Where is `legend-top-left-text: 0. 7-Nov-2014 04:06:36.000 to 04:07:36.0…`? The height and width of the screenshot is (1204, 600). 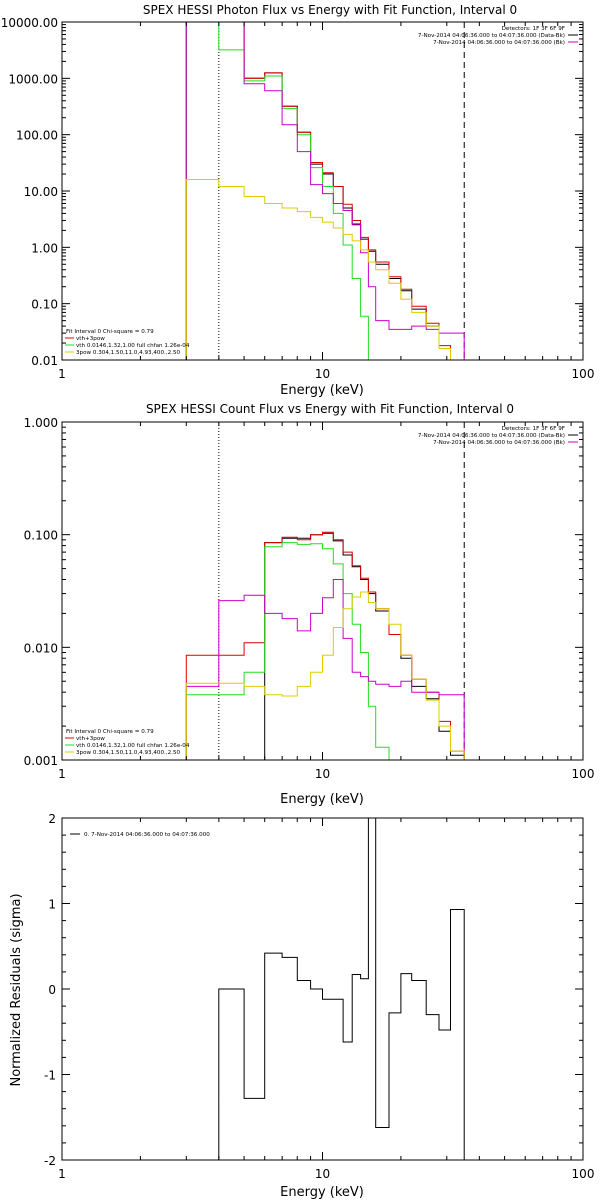 legend-top-left-text: 0. 7-Nov-2014 04:06:36.000 to 04:07:36.0… is located at coordinates (147, 835).